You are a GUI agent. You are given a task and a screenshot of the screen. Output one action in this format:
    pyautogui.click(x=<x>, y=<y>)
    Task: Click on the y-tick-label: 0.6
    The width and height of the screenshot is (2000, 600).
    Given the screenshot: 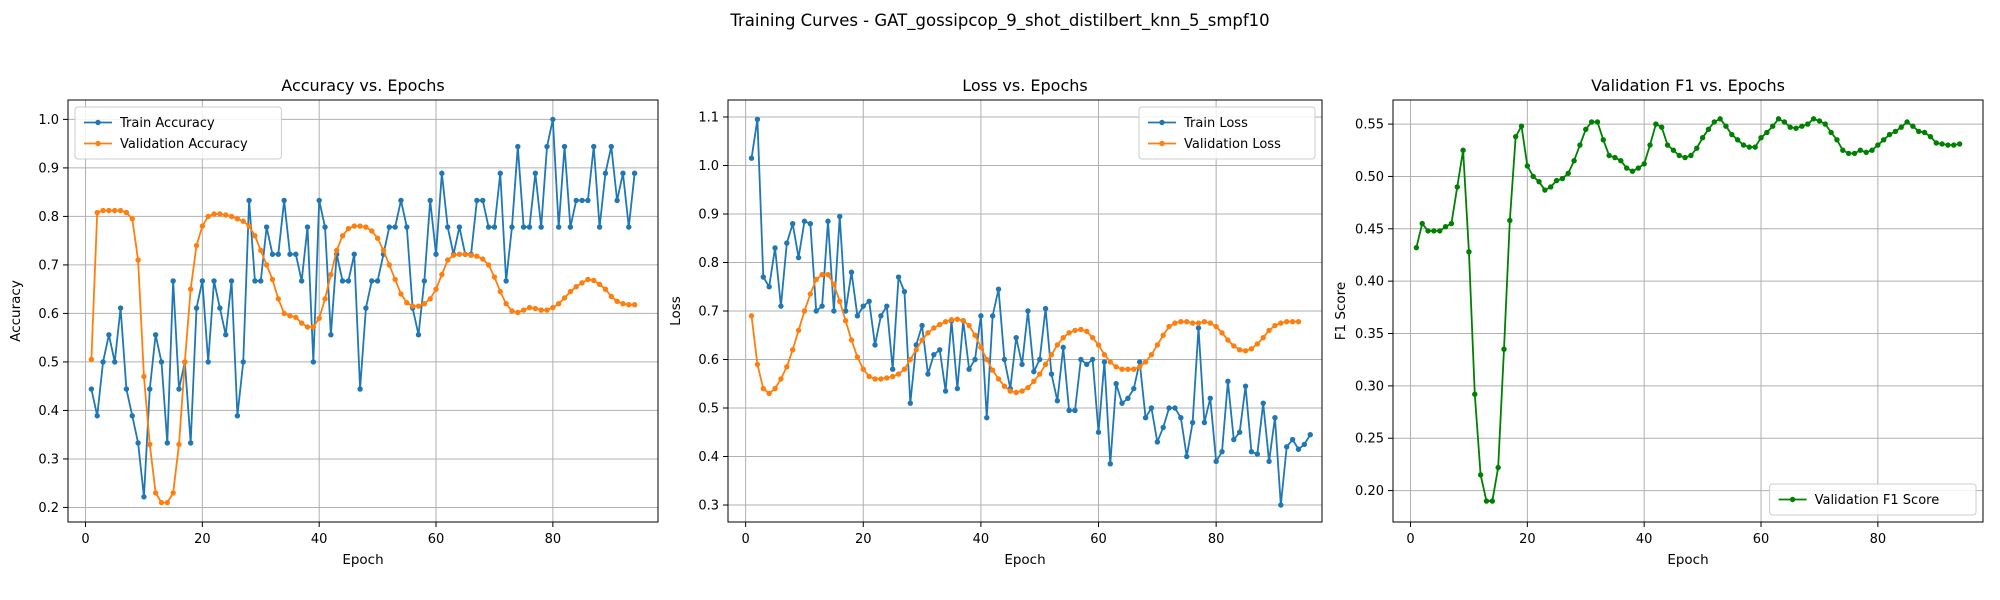 What is the action you would take?
    pyautogui.click(x=48, y=314)
    